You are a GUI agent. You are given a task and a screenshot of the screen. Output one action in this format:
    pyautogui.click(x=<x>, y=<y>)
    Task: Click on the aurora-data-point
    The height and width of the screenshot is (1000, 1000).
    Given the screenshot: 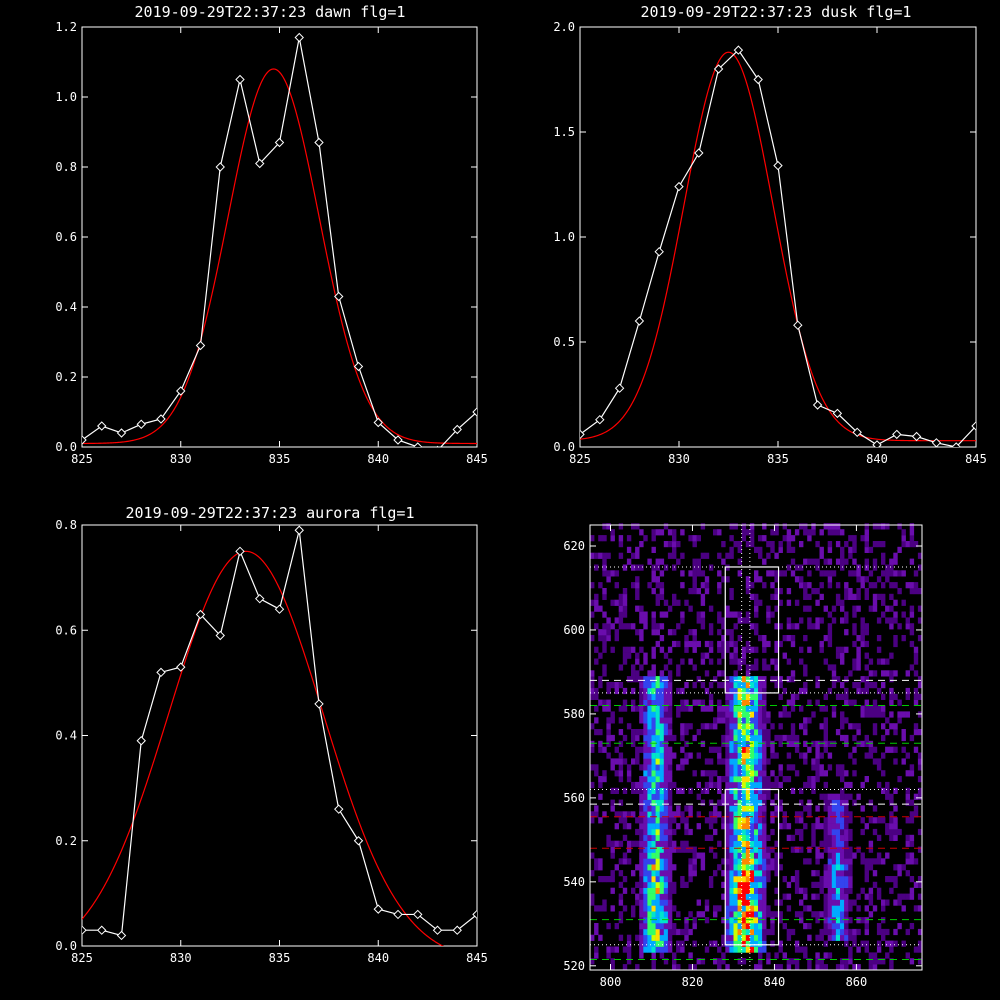 What is the action you would take?
    pyautogui.click(x=121, y=935)
    